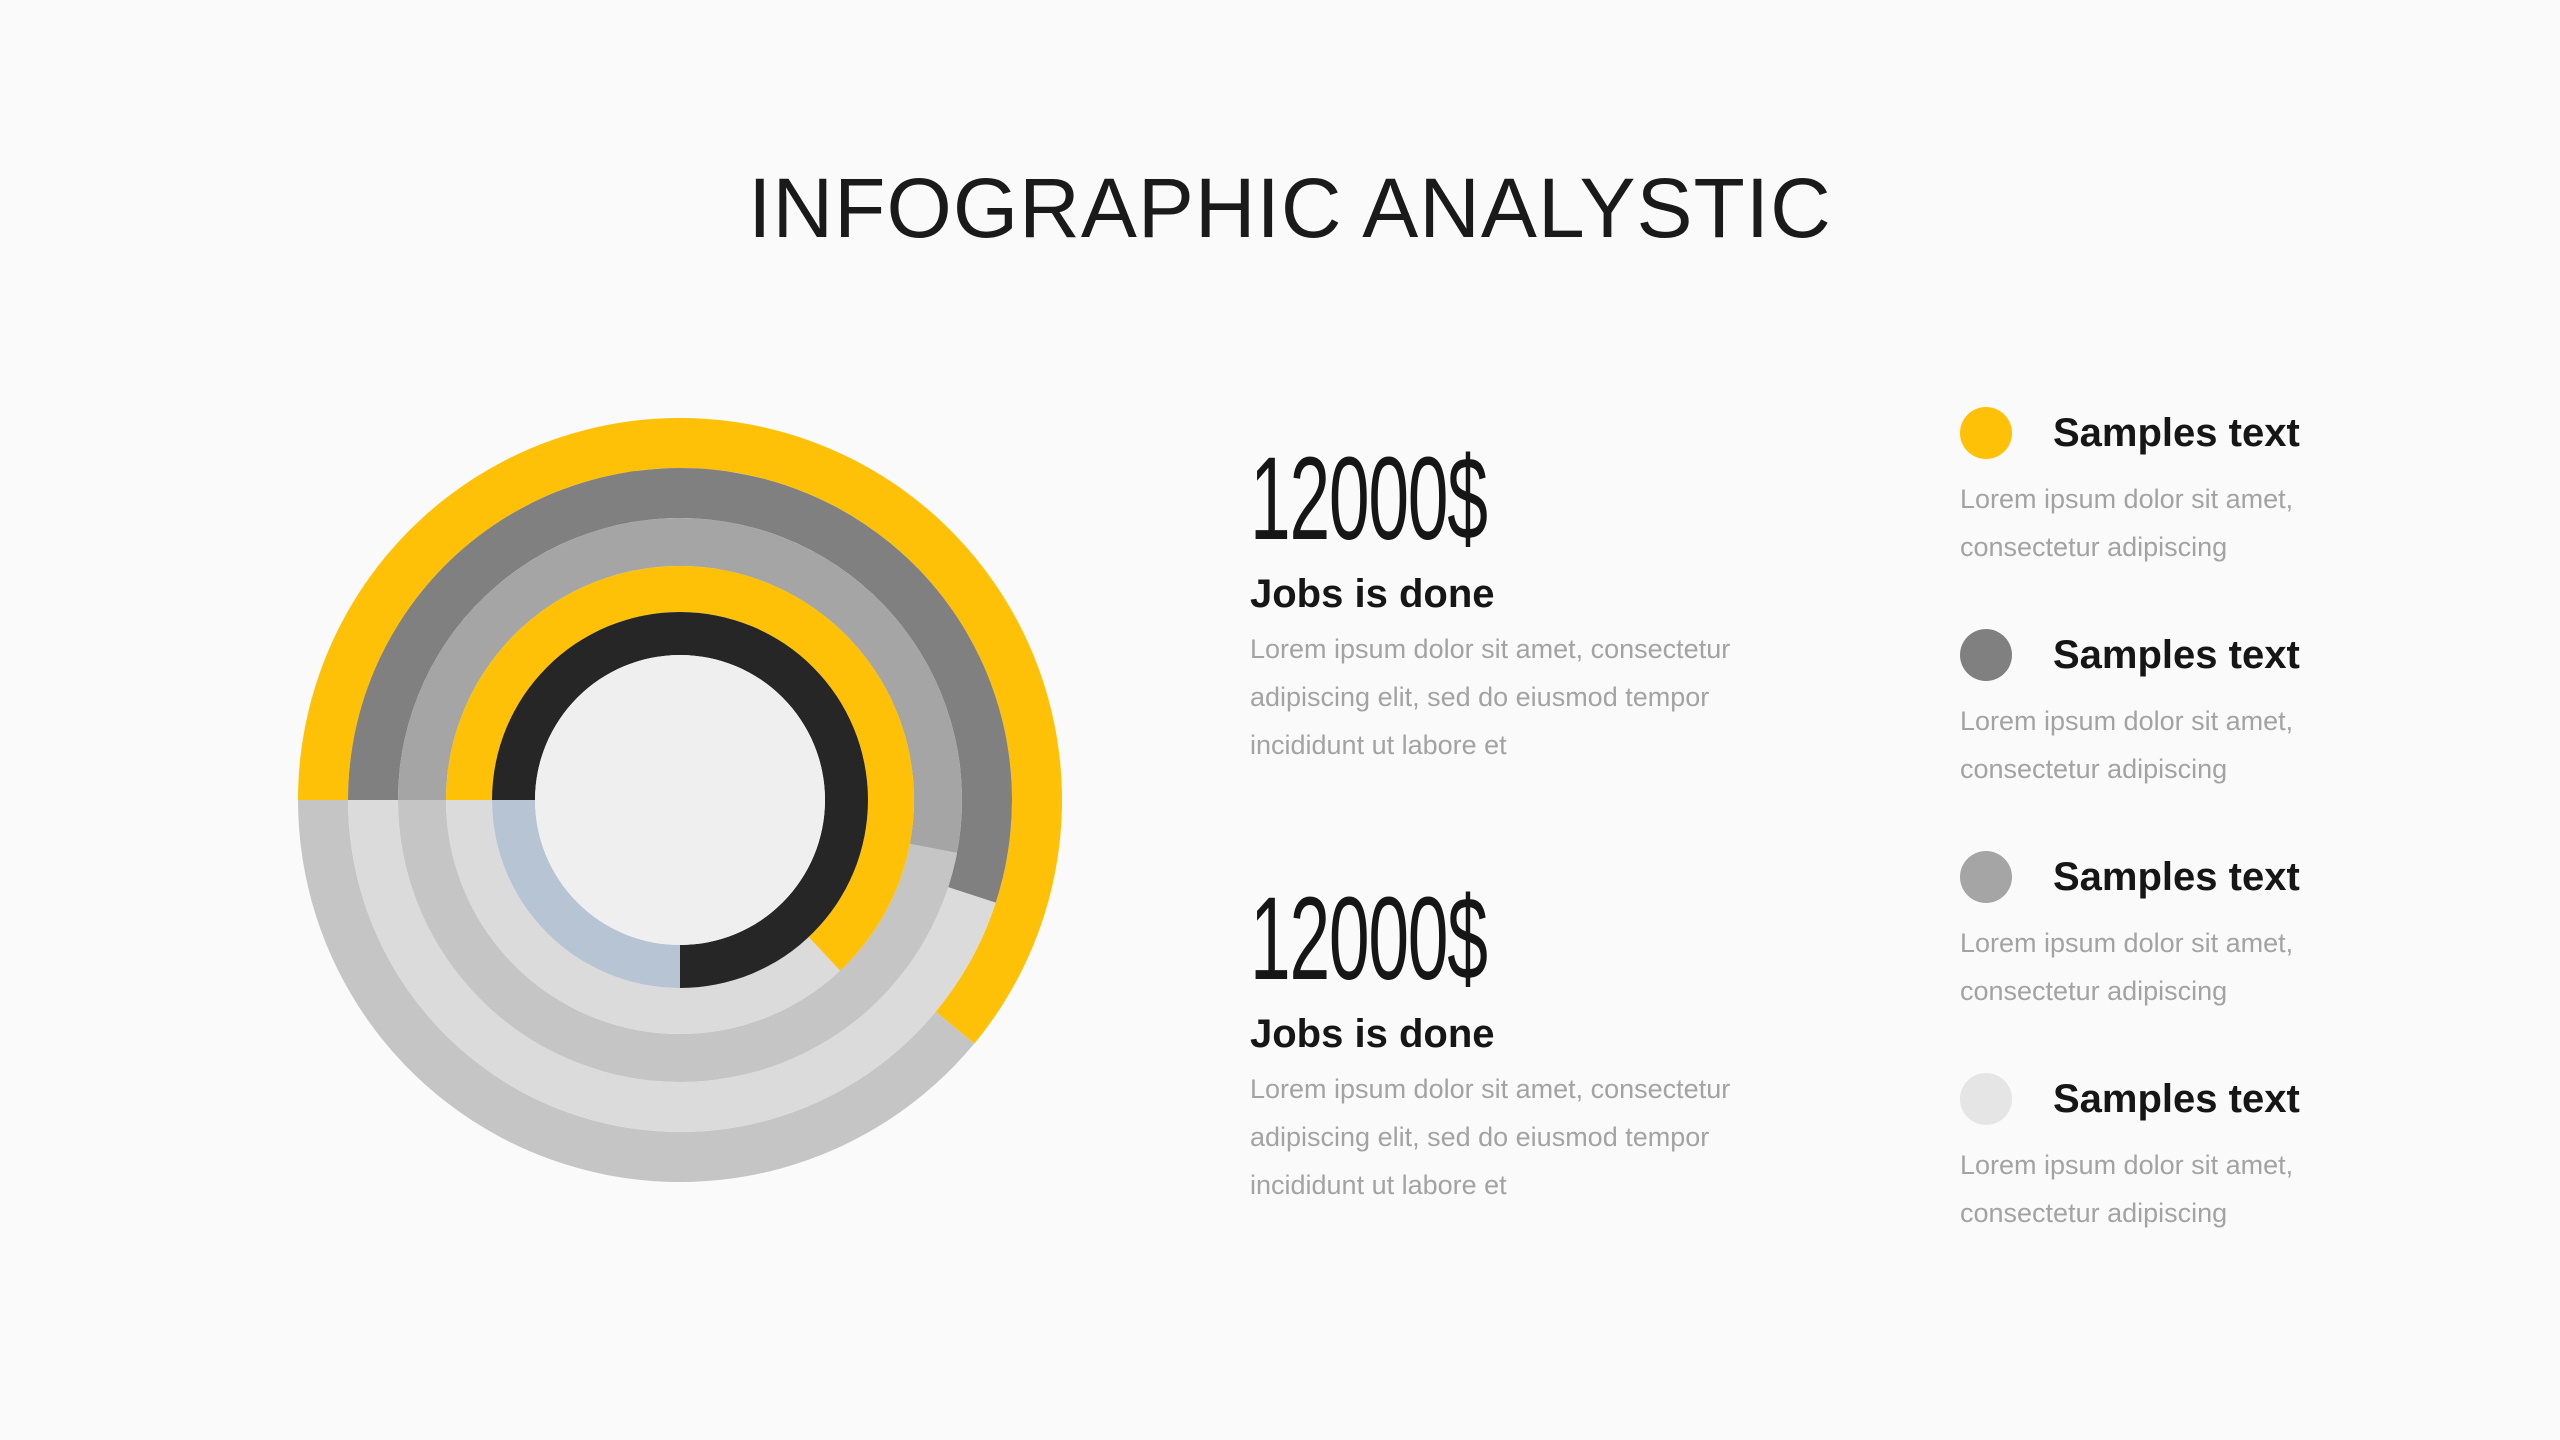 The width and height of the screenshot is (2560, 1440). I want to click on chart-center, so click(680, 800).